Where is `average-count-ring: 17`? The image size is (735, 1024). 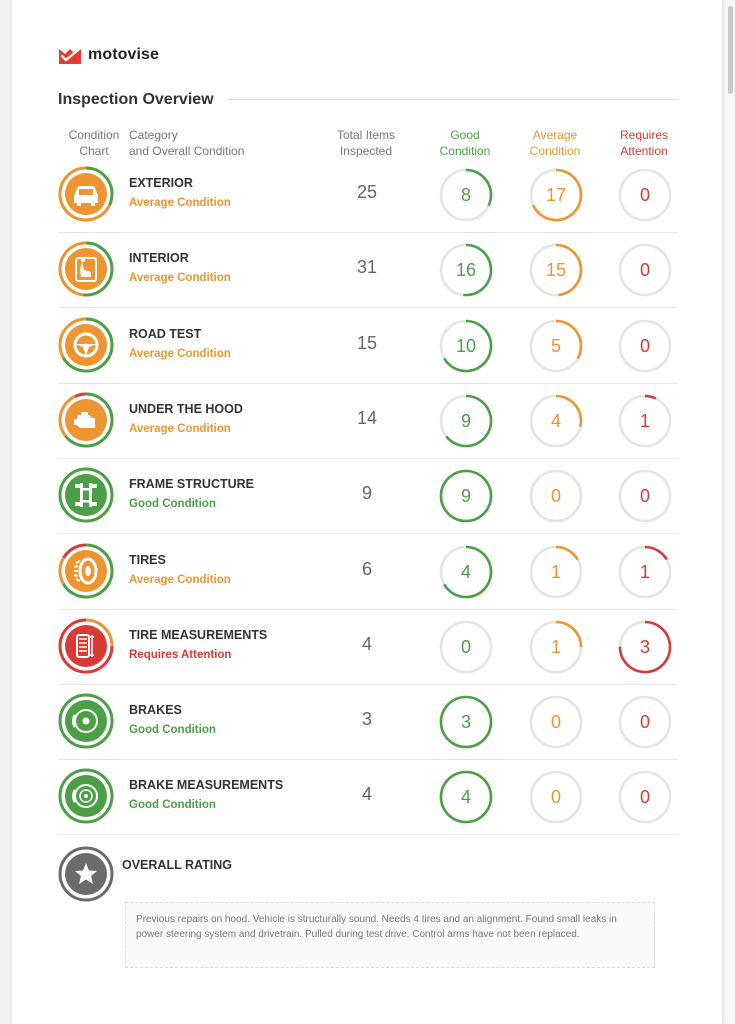 average-count-ring: 17 is located at coordinates (556, 195).